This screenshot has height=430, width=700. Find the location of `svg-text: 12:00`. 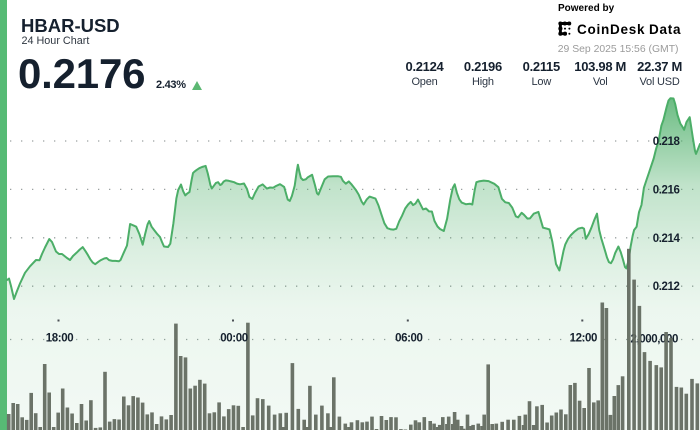

svg-text: 12:00 is located at coordinates (583, 339).